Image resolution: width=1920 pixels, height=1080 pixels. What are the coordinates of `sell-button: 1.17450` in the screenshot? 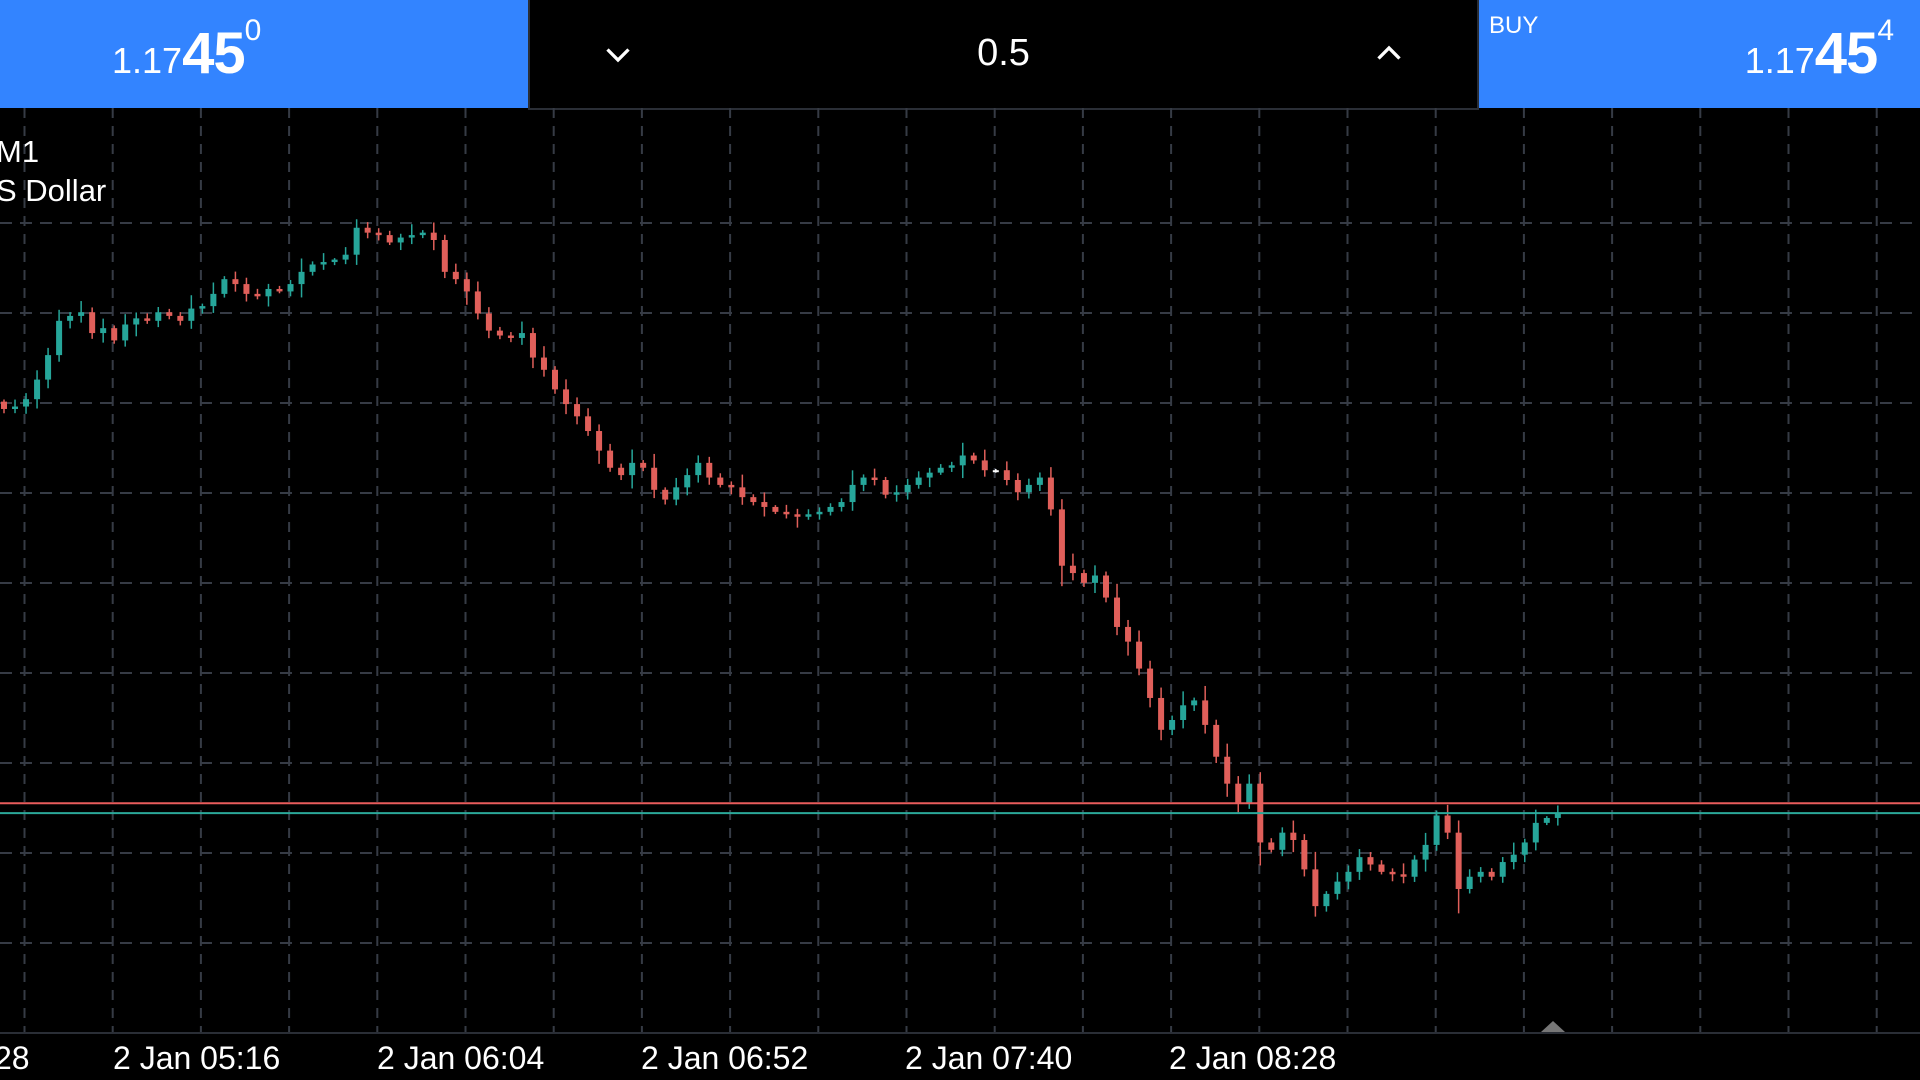 It's located at (264, 54).